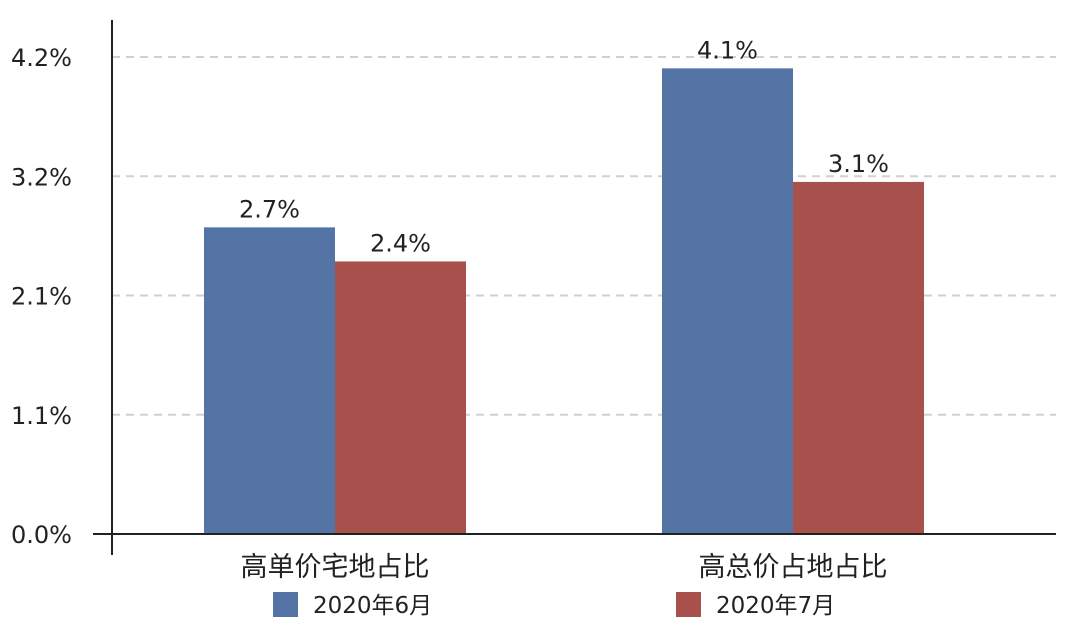 Image resolution: width=1080 pixels, height=636 pixels. I want to click on y-tick-label: 4.2%, so click(41, 58).